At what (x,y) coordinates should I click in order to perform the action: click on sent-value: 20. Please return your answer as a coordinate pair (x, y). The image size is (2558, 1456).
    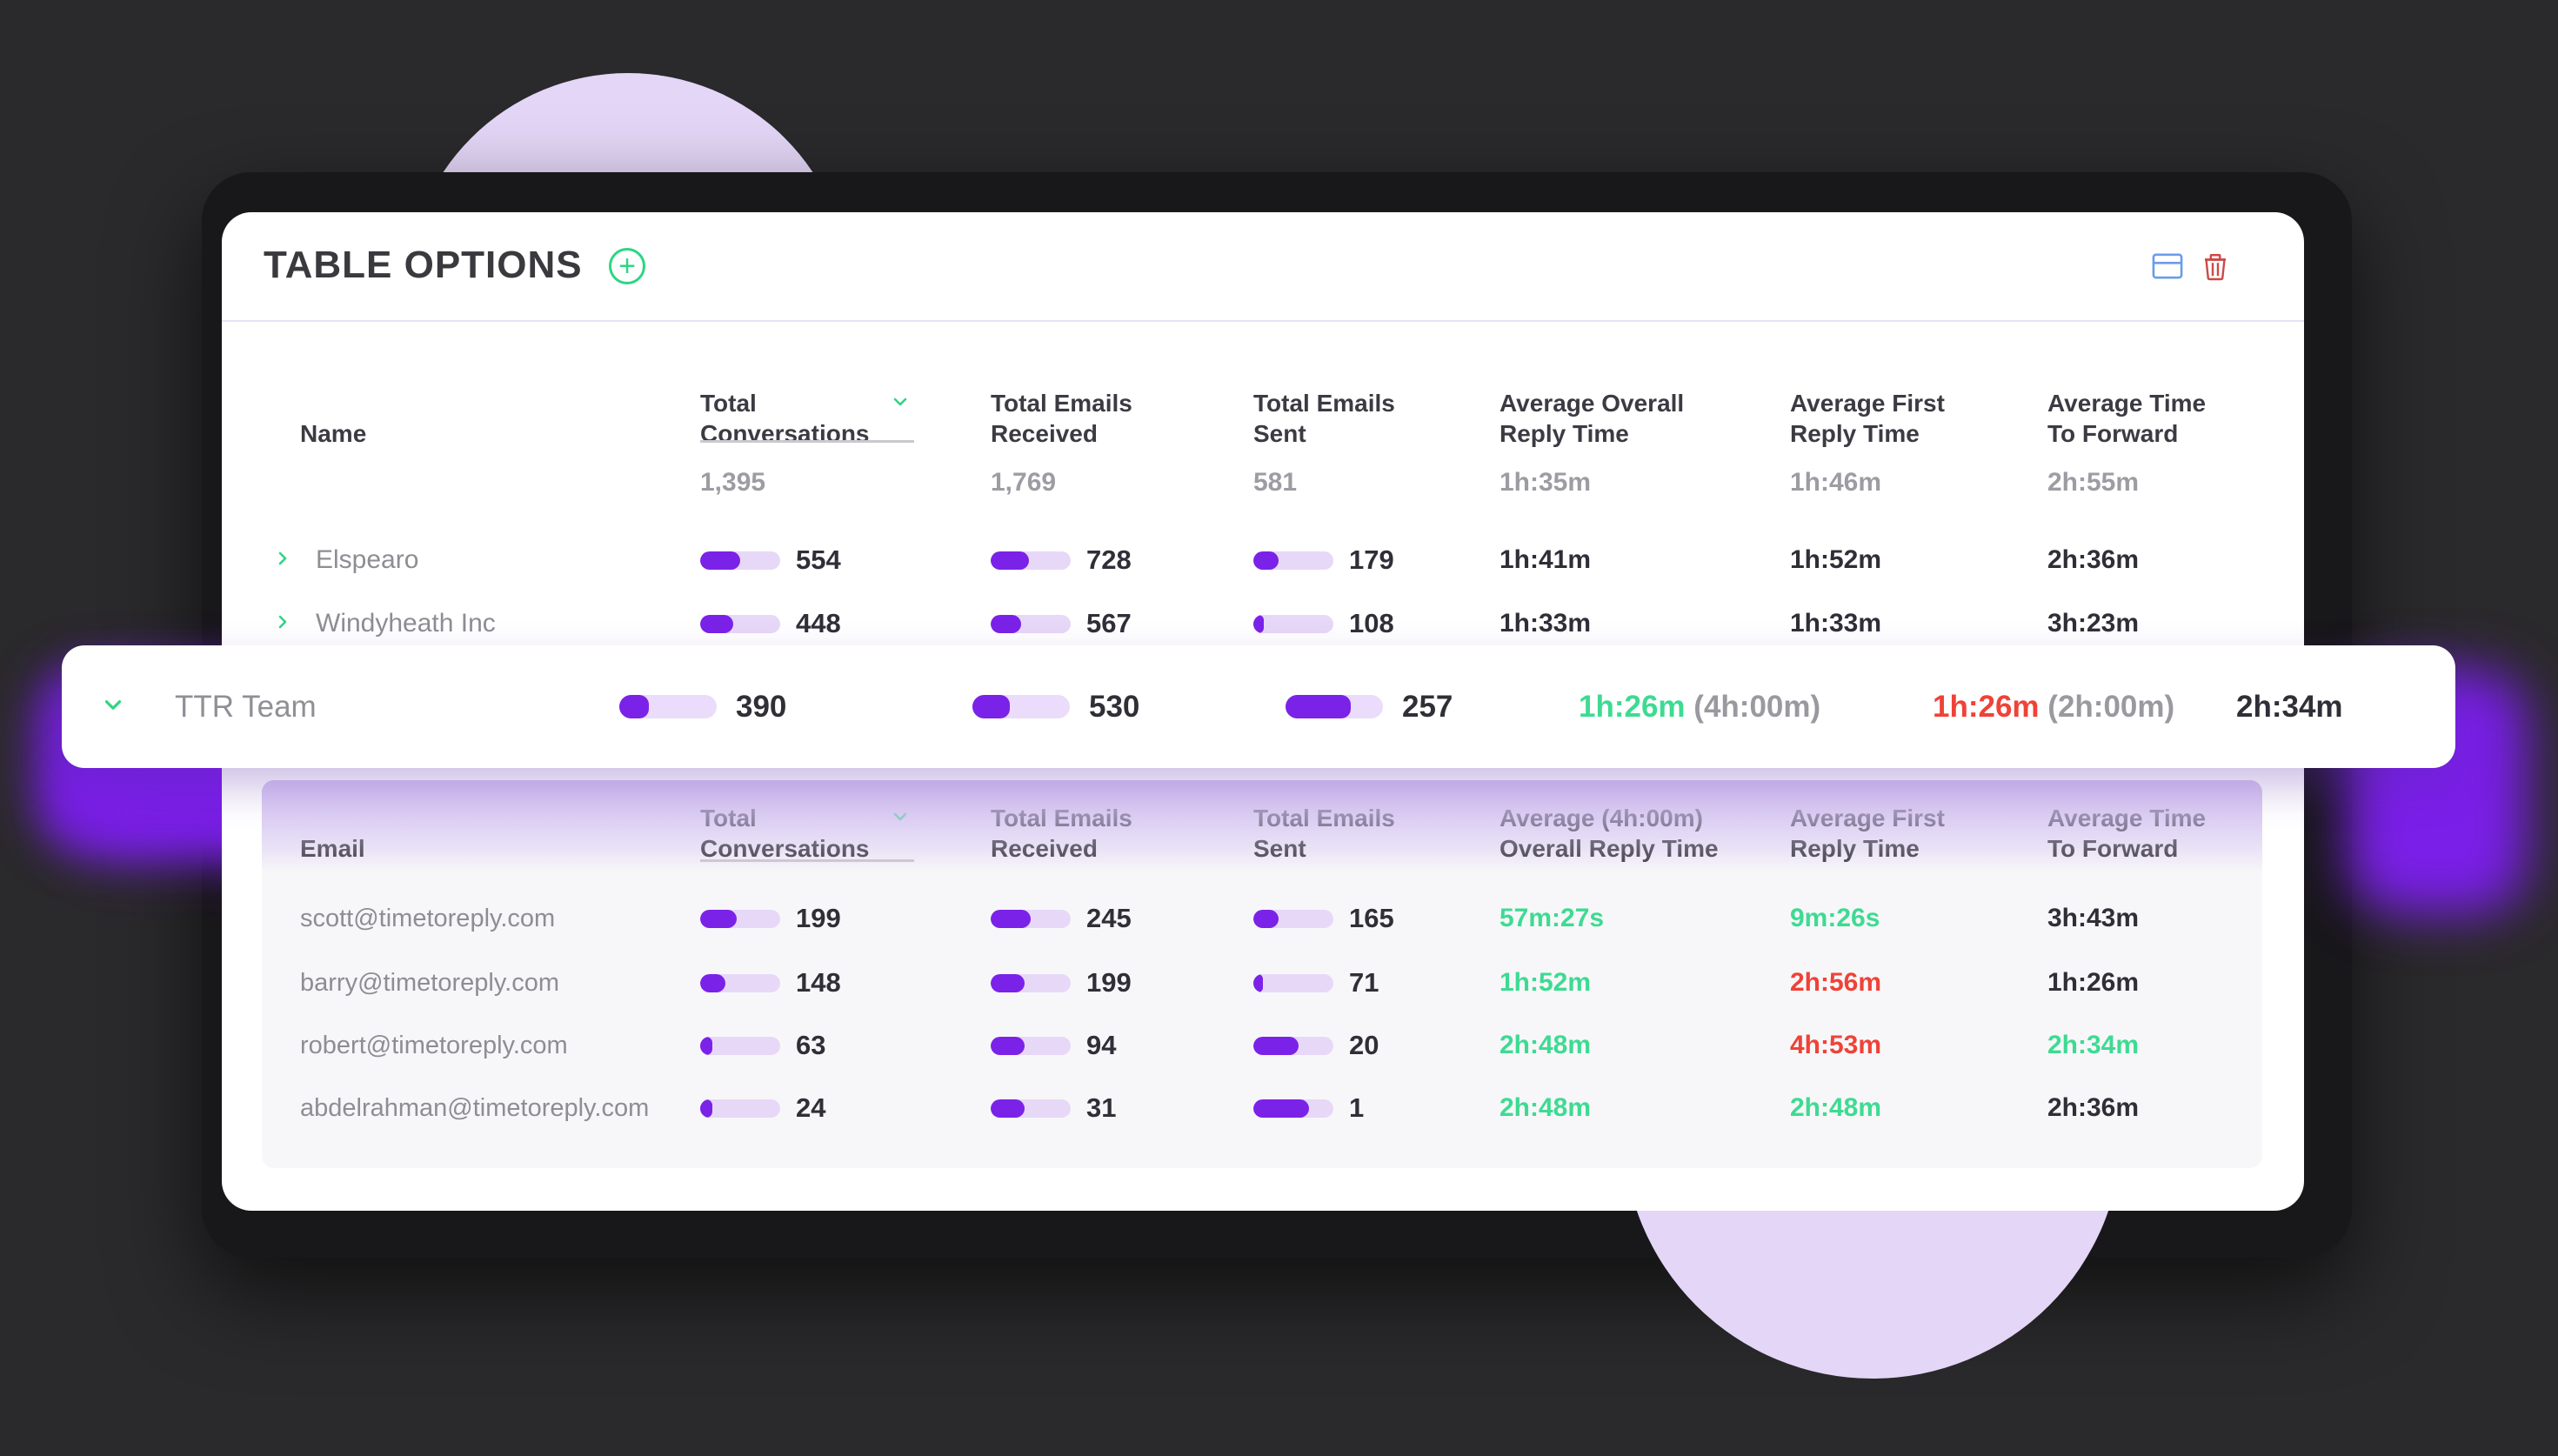
    Looking at the image, I should click on (1364, 1045).